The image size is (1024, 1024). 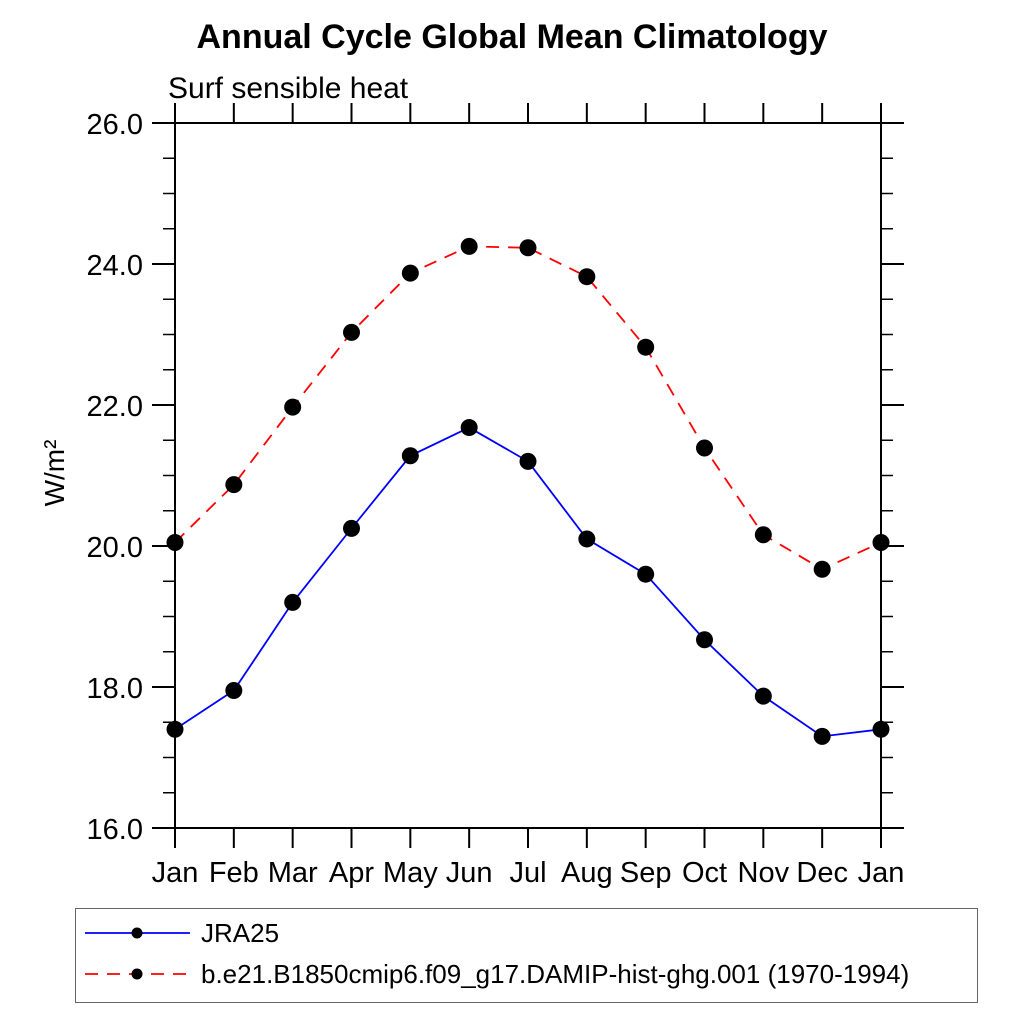 I want to click on x-tick-label: Nov, so click(x=764, y=873).